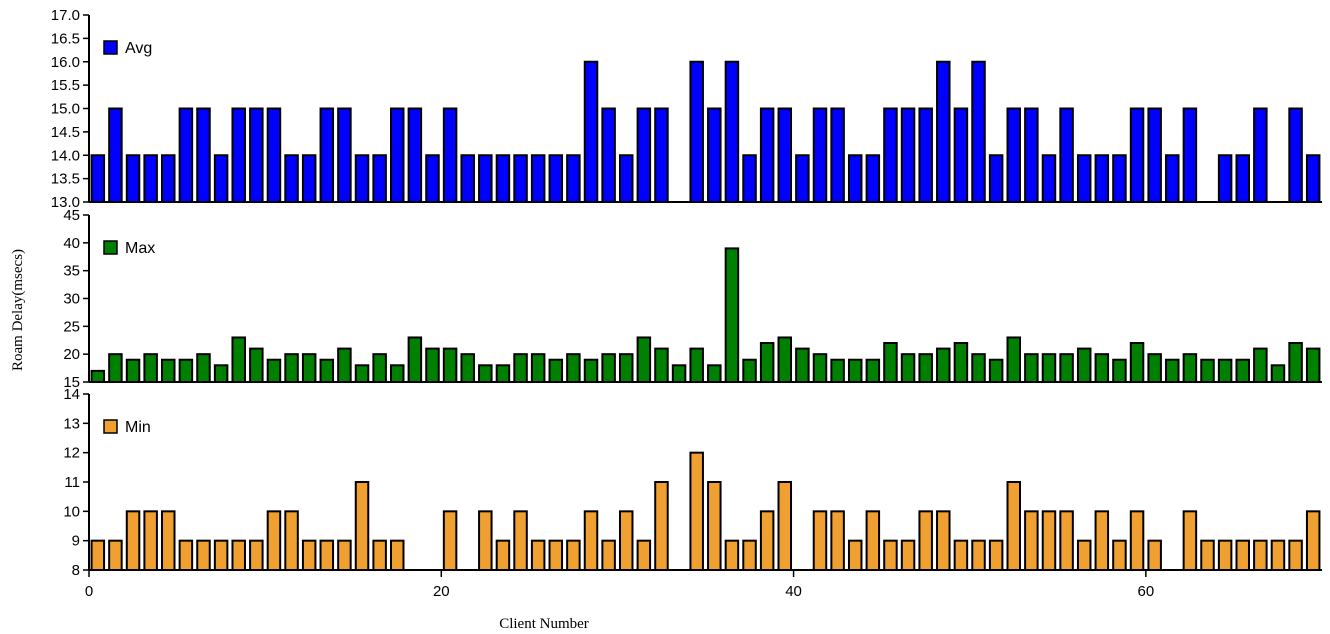 This screenshot has height=634, width=1330. I want to click on legend-label-max: Max, so click(140, 248).